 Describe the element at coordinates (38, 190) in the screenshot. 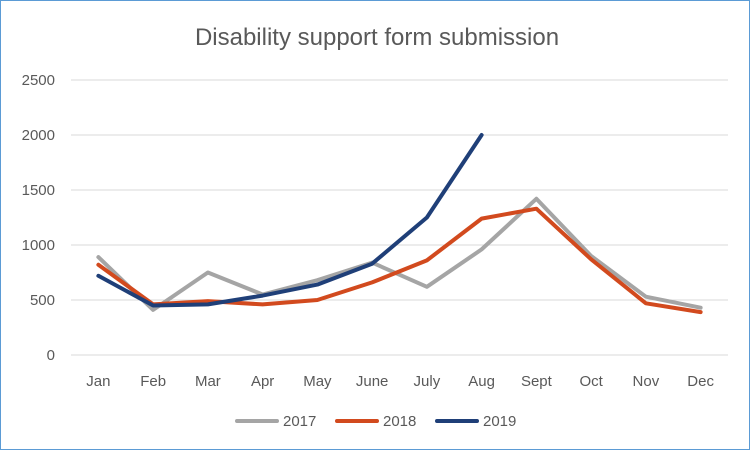

I see `y-tick-label: 1500` at that location.